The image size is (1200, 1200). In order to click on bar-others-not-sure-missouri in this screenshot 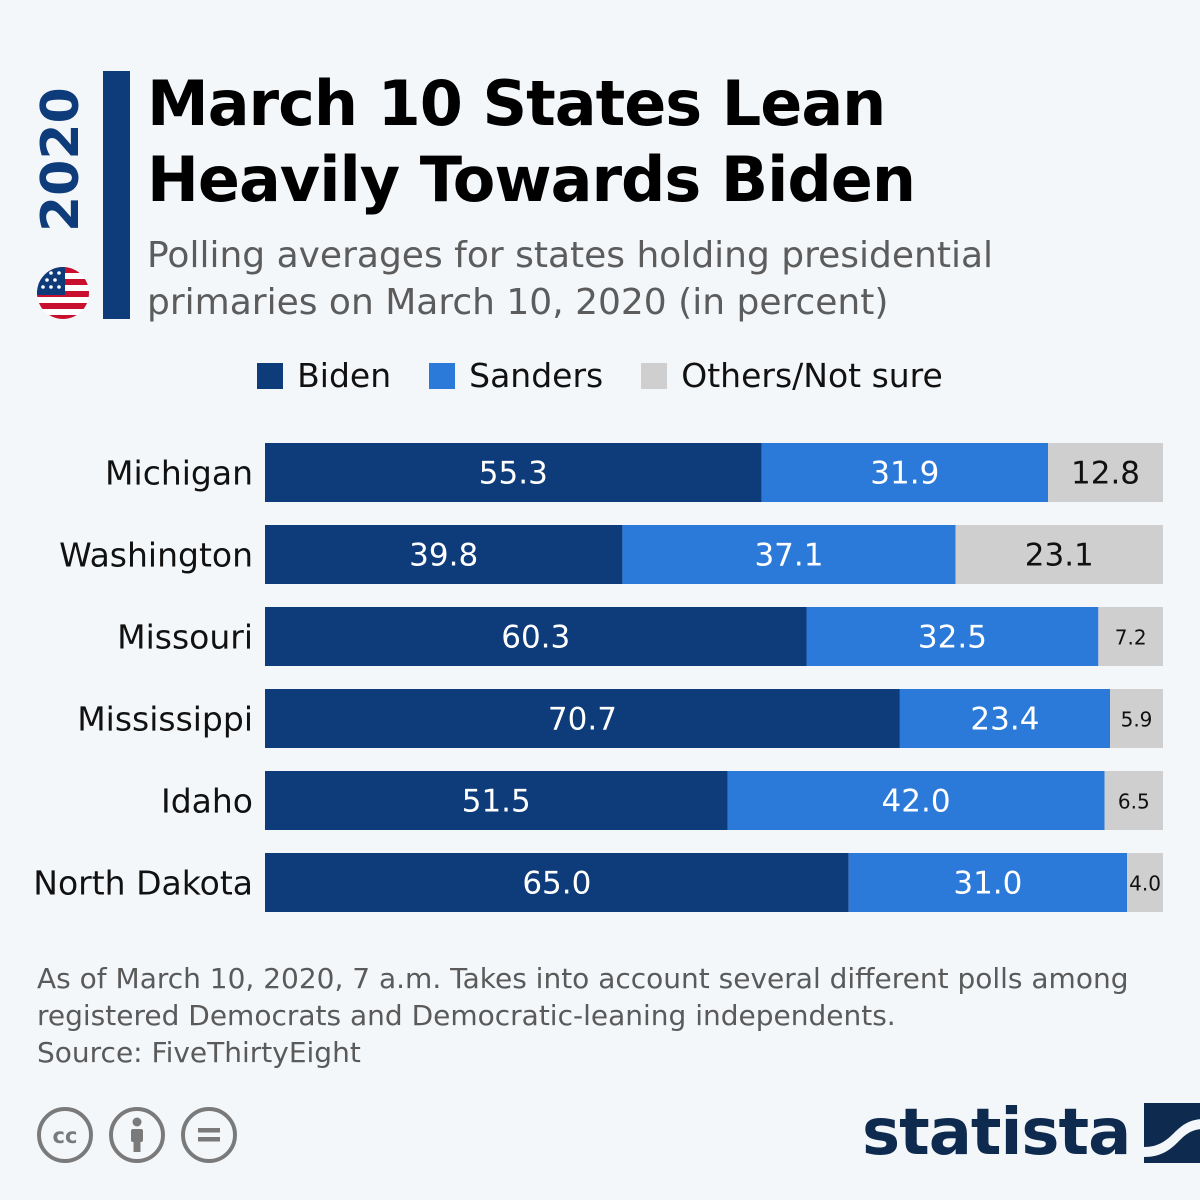, I will do `click(1130, 636)`.